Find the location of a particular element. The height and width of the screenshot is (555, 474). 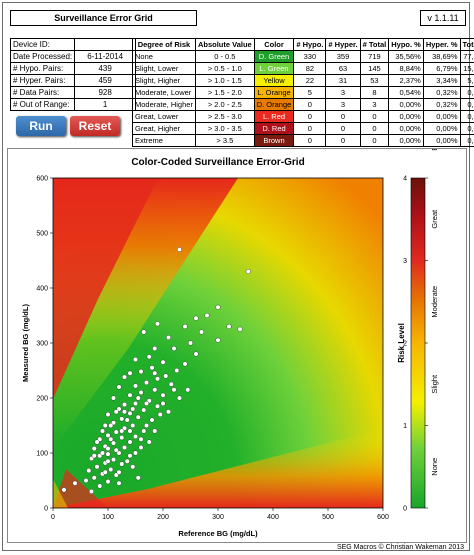

risk-table-cell: 0,54% is located at coordinates (406, 92).